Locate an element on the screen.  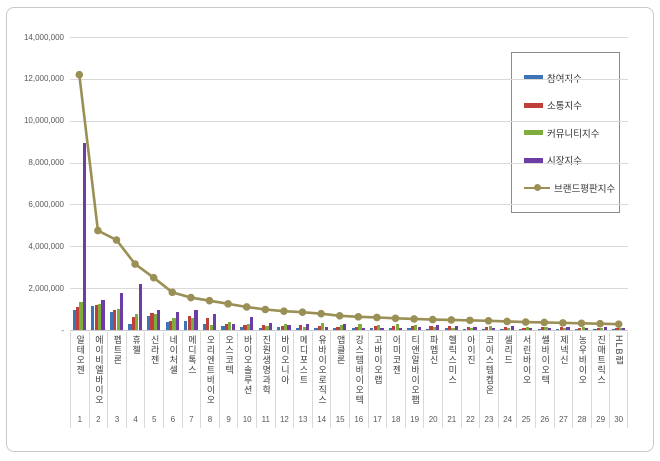
category-label: 휴젤 is located at coordinates (136, 345).